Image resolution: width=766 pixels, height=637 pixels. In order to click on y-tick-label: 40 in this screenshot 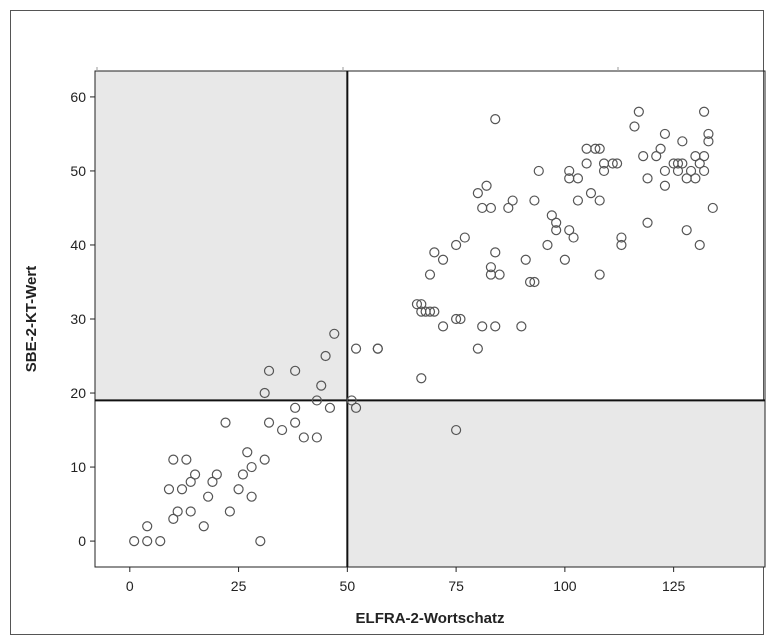, I will do `click(78, 245)`.